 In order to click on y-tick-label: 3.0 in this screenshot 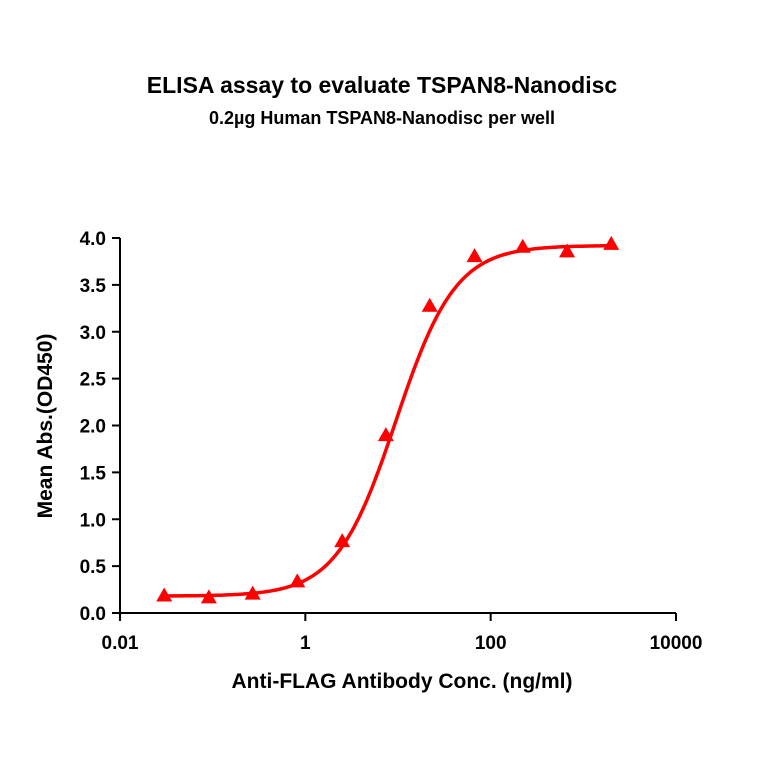, I will do `click(93, 333)`.